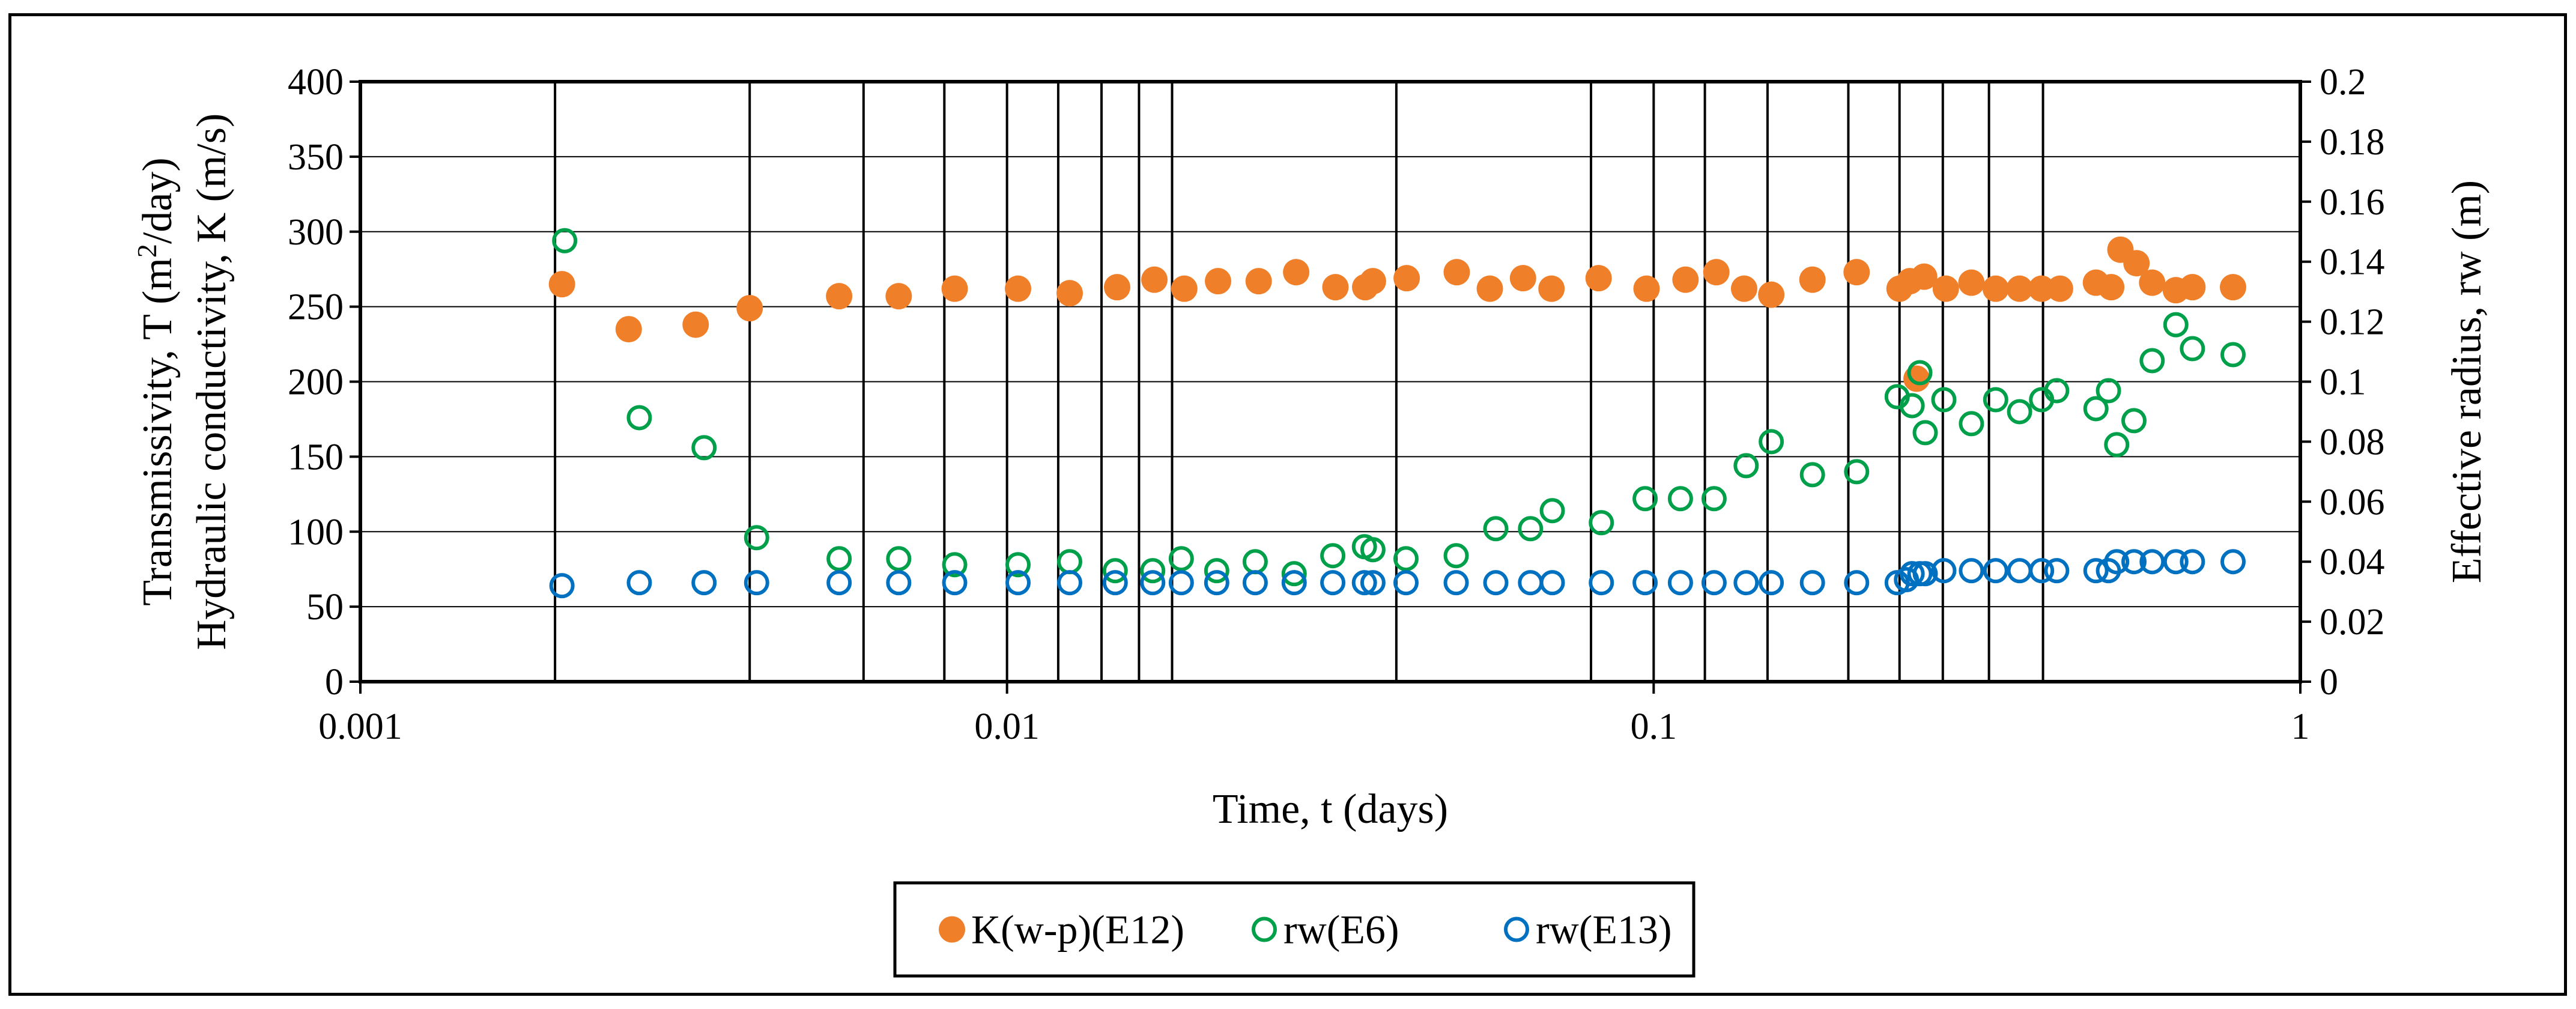 The image size is (2576, 1009). I want to click on right-tick-label: 0.1, so click(2343, 382).